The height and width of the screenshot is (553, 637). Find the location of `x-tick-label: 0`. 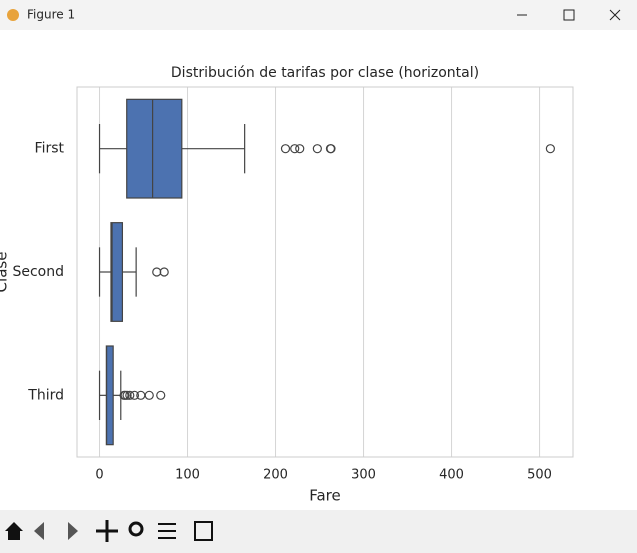

x-tick-label: 0 is located at coordinates (99, 475).